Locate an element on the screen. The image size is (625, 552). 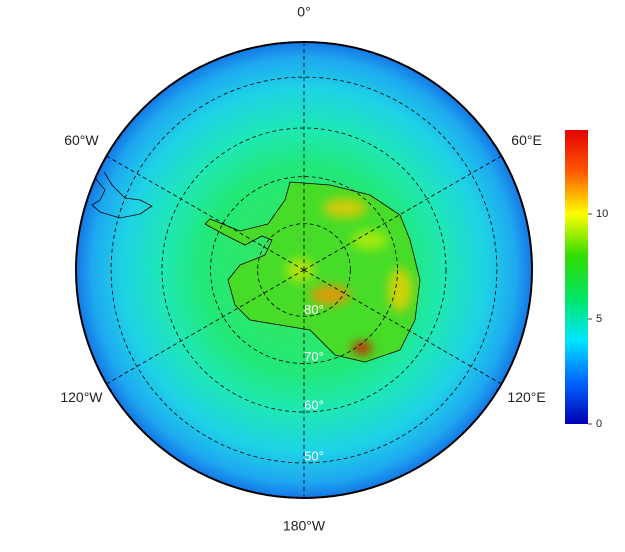
colorbar-tick-label: 5 is located at coordinates (599, 319).